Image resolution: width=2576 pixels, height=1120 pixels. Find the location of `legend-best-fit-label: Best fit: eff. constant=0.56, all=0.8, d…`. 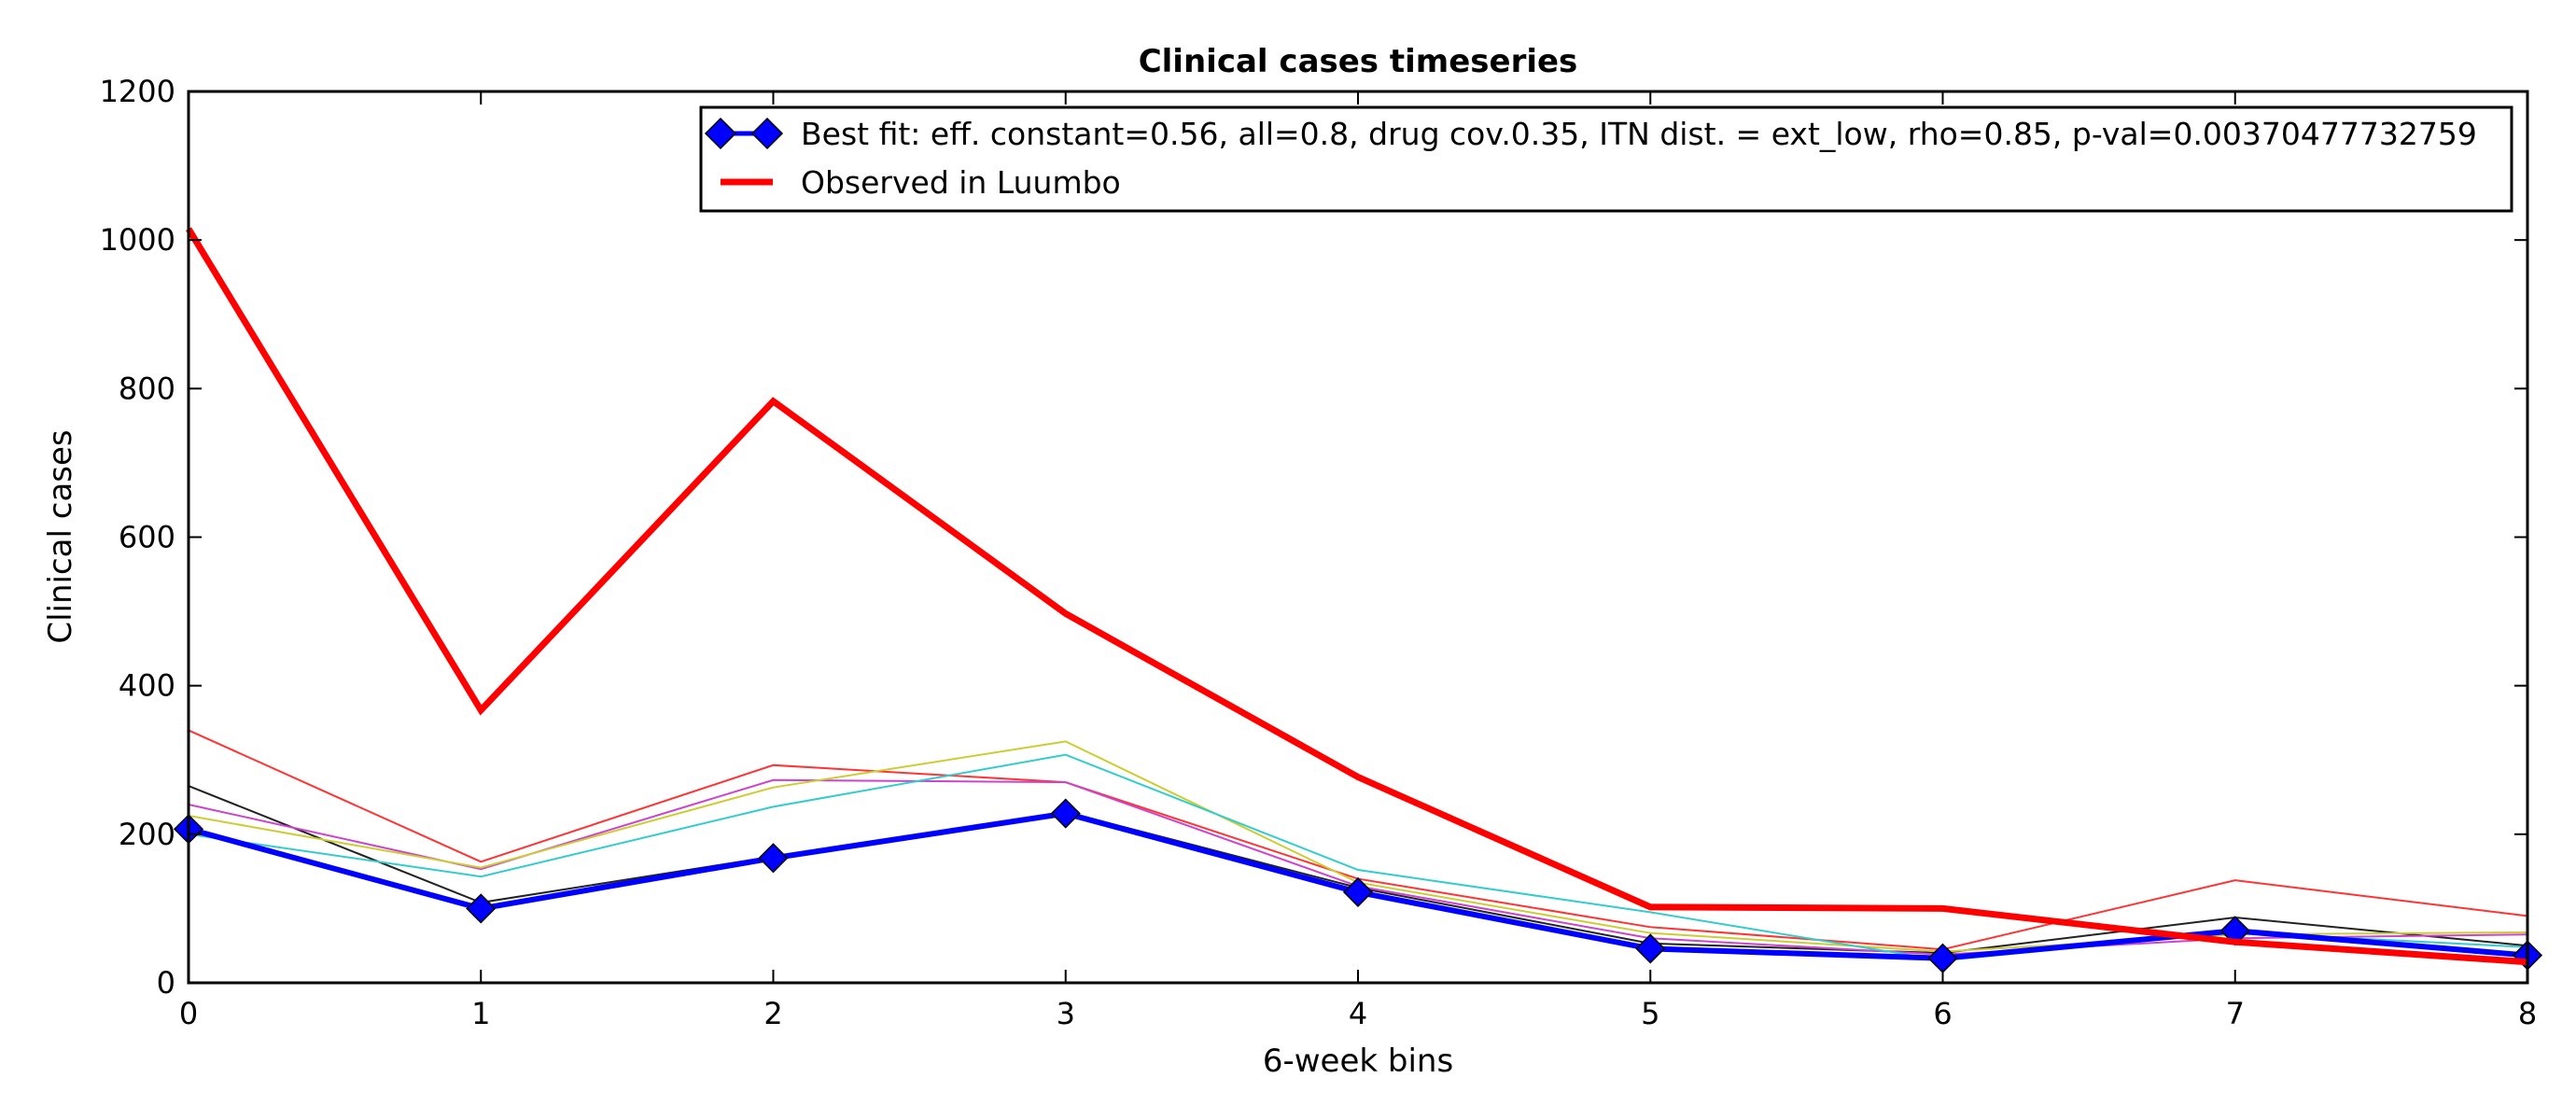

legend-best-fit-label: Best fit: eff. constant=0.56, all=0.8, d… is located at coordinates (1639, 134).